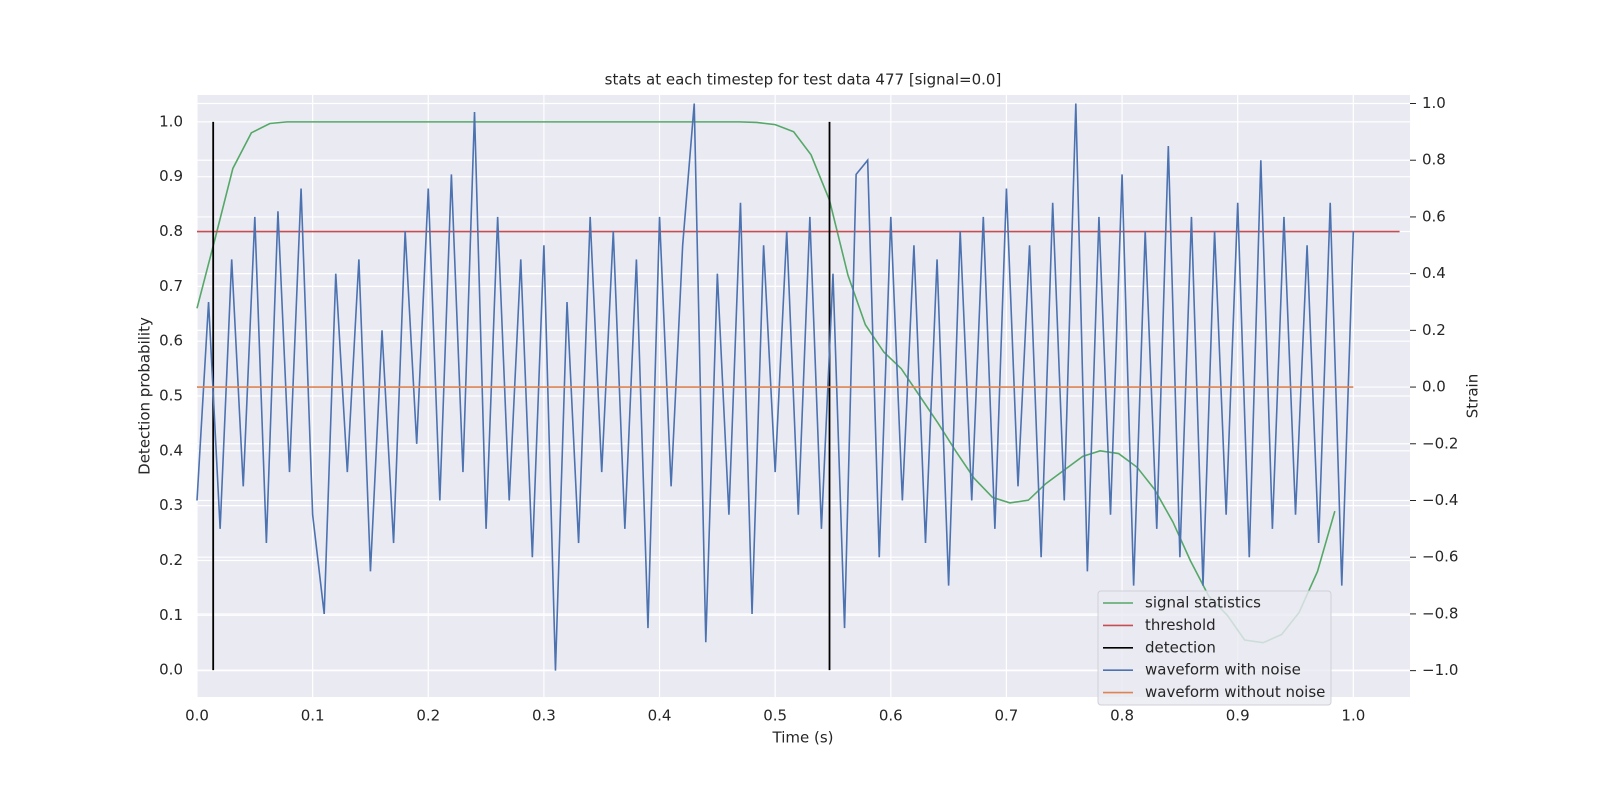 Image resolution: width=1600 pixels, height=800 pixels. What do you see at coordinates (775, 716) in the screenshot?
I see `x-tick-label: 0.5` at bounding box center [775, 716].